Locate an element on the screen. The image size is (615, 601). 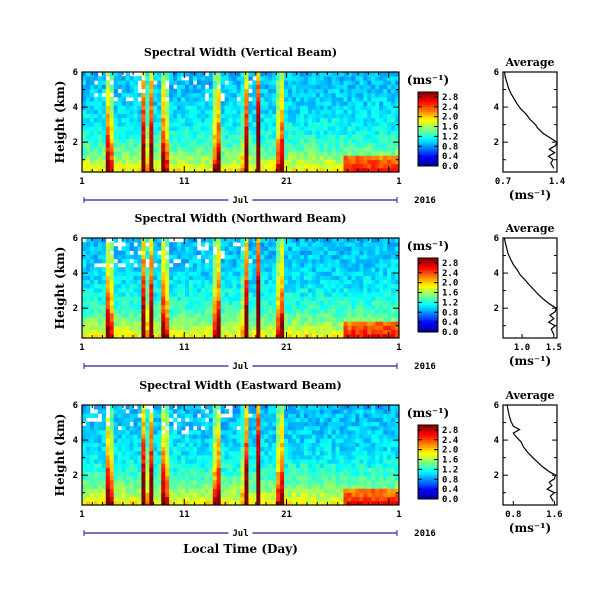
average-x-tick-label: 1.4 is located at coordinates (557, 182).